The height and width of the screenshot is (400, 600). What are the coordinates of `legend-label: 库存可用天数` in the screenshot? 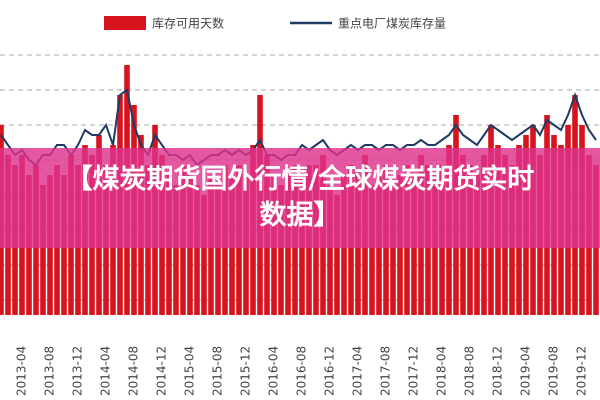 It's located at (188, 23).